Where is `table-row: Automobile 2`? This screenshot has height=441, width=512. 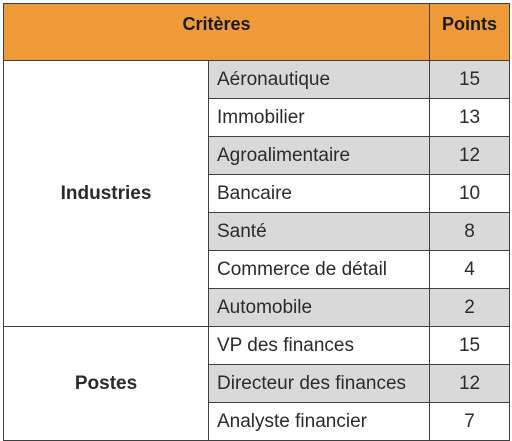
table-row: Automobile 2 is located at coordinates (257, 307).